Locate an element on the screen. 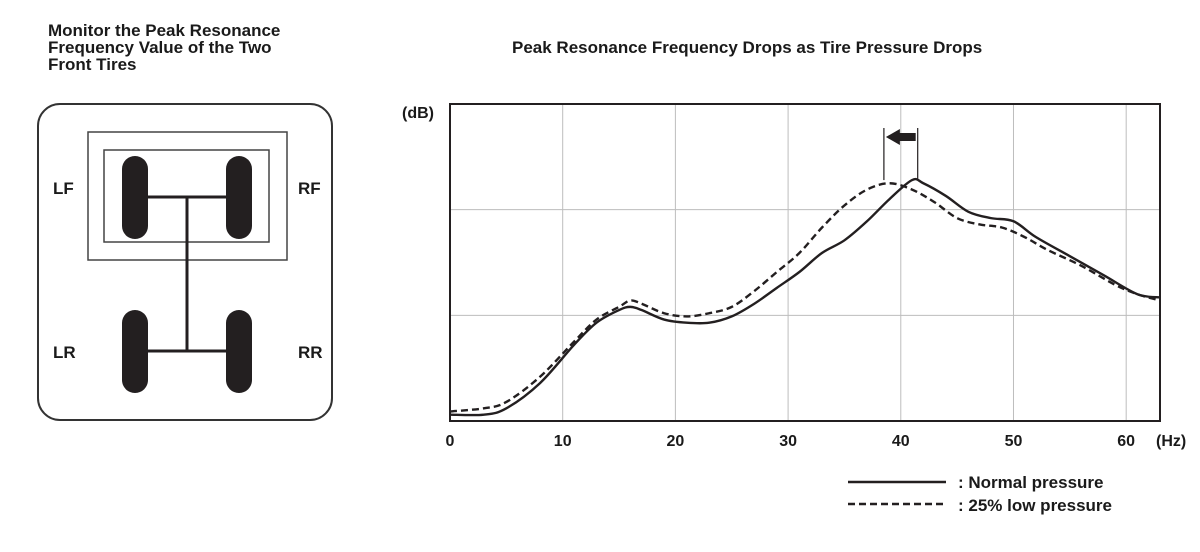  x-tick-label: 30 is located at coordinates (788, 441).